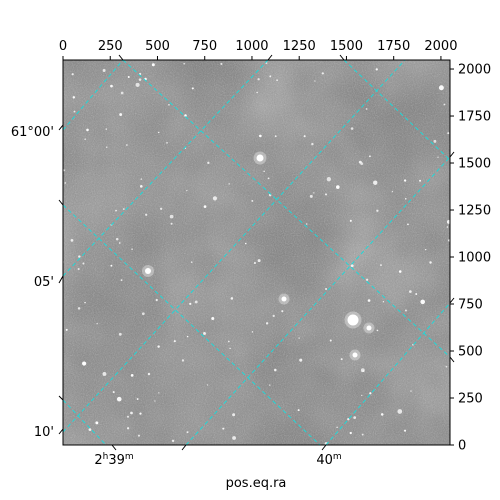  What do you see at coordinates (44, 432) in the screenshot?
I see `dec-tick-label: 10'` at bounding box center [44, 432].